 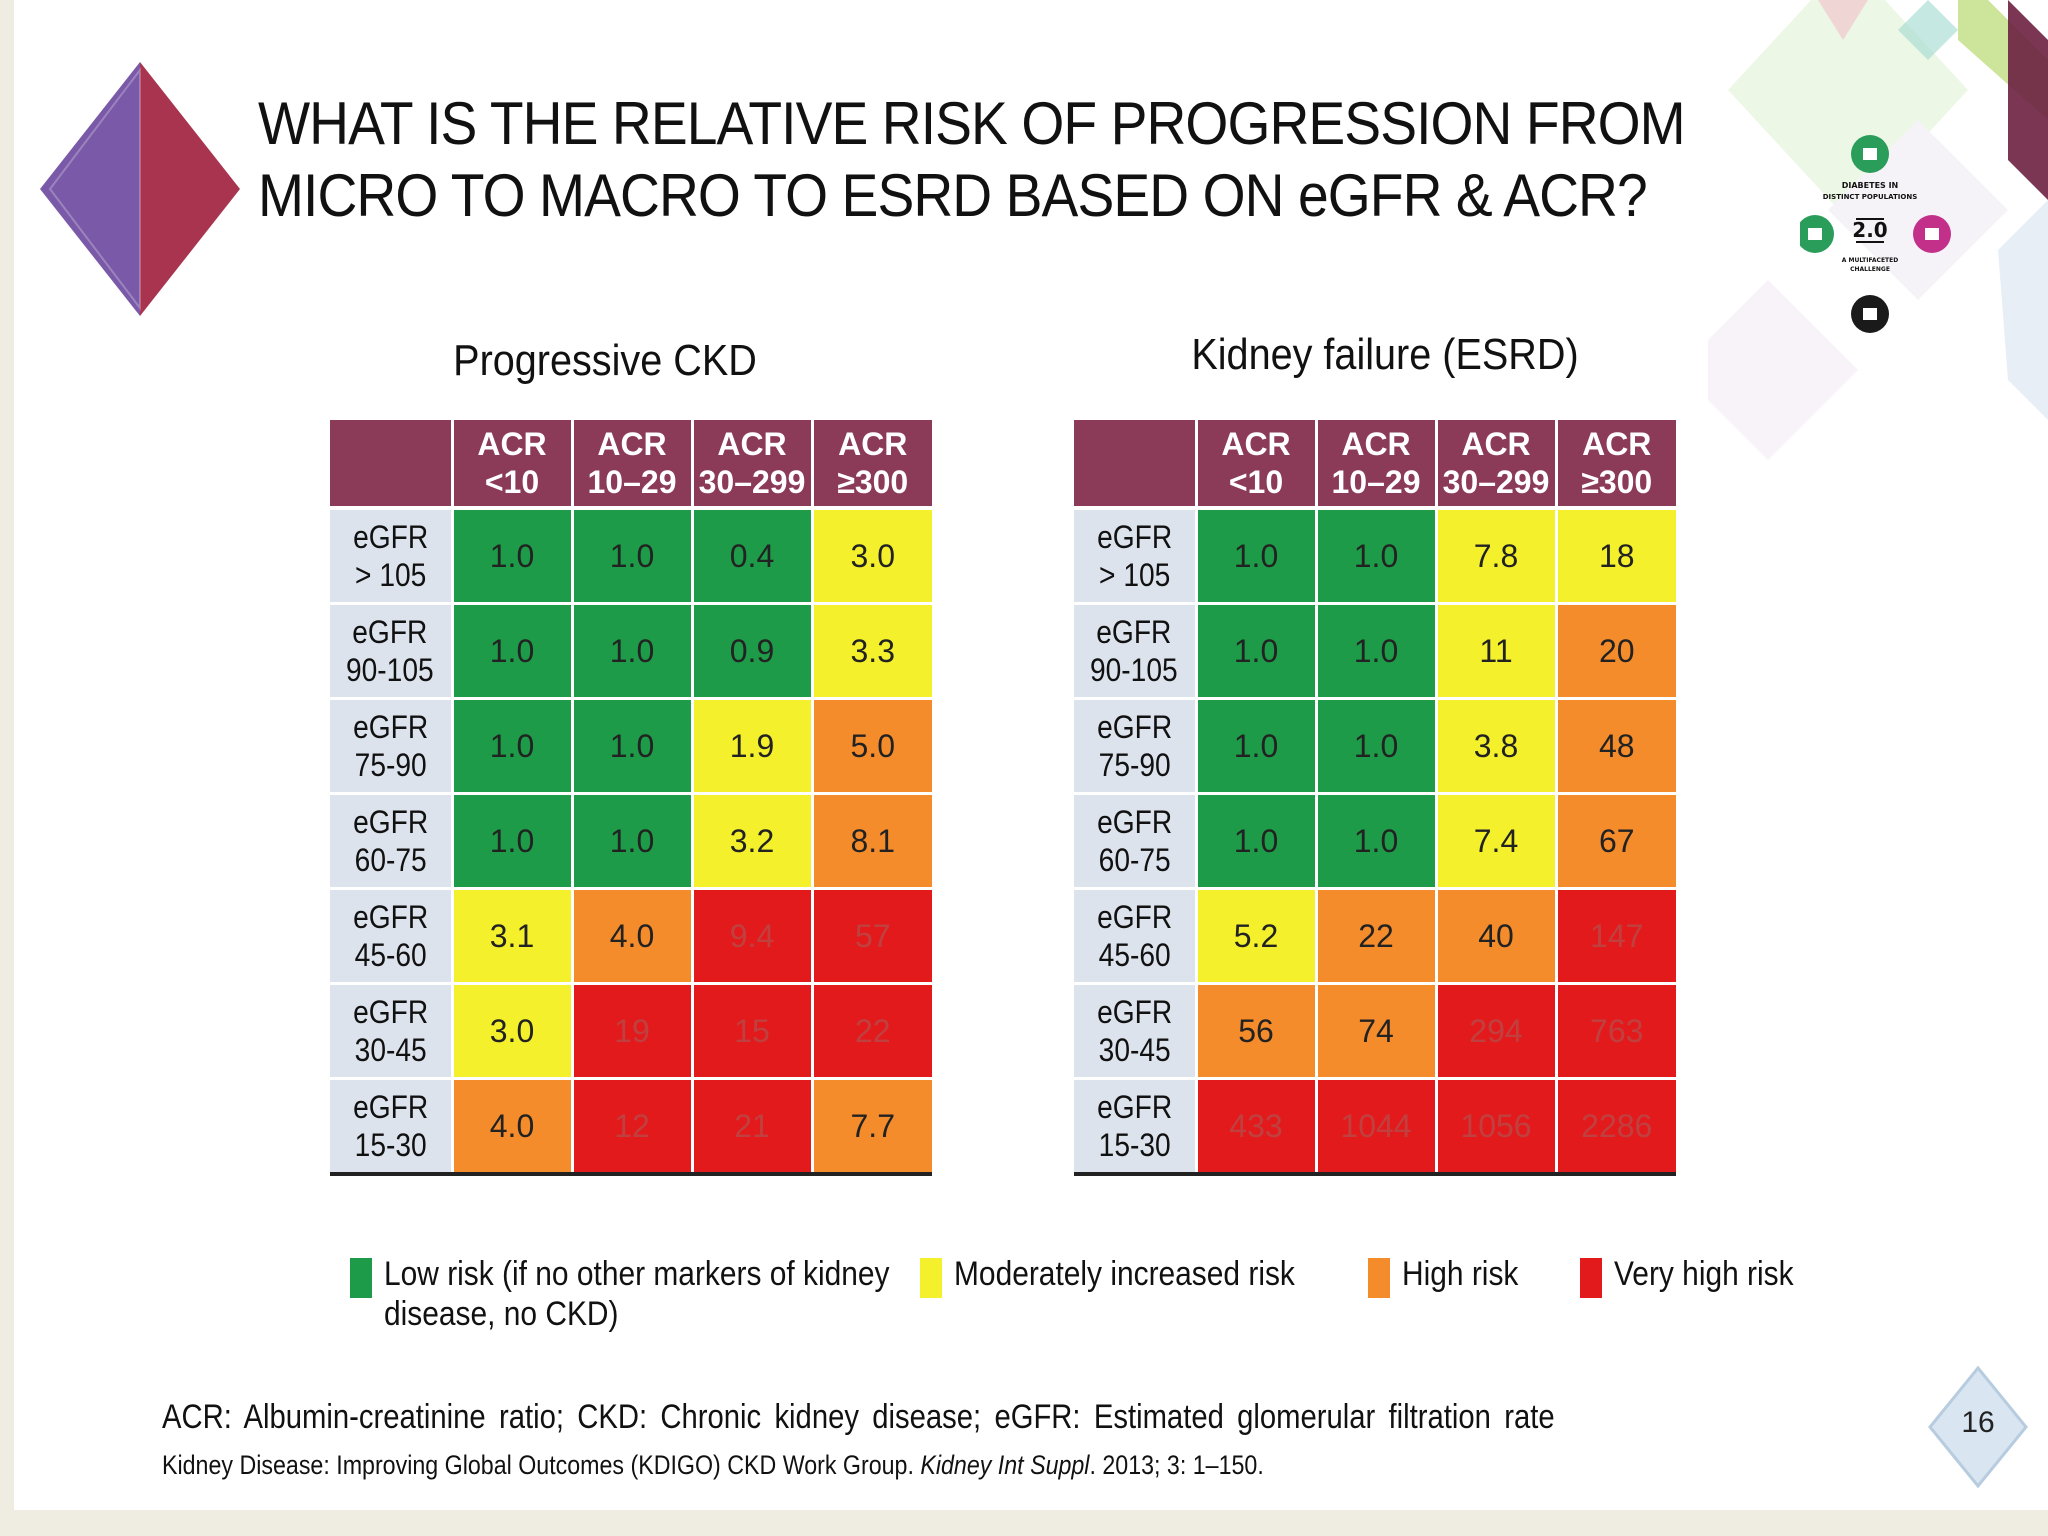 I want to click on page-number: 16, so click(x=1978, y=1422).